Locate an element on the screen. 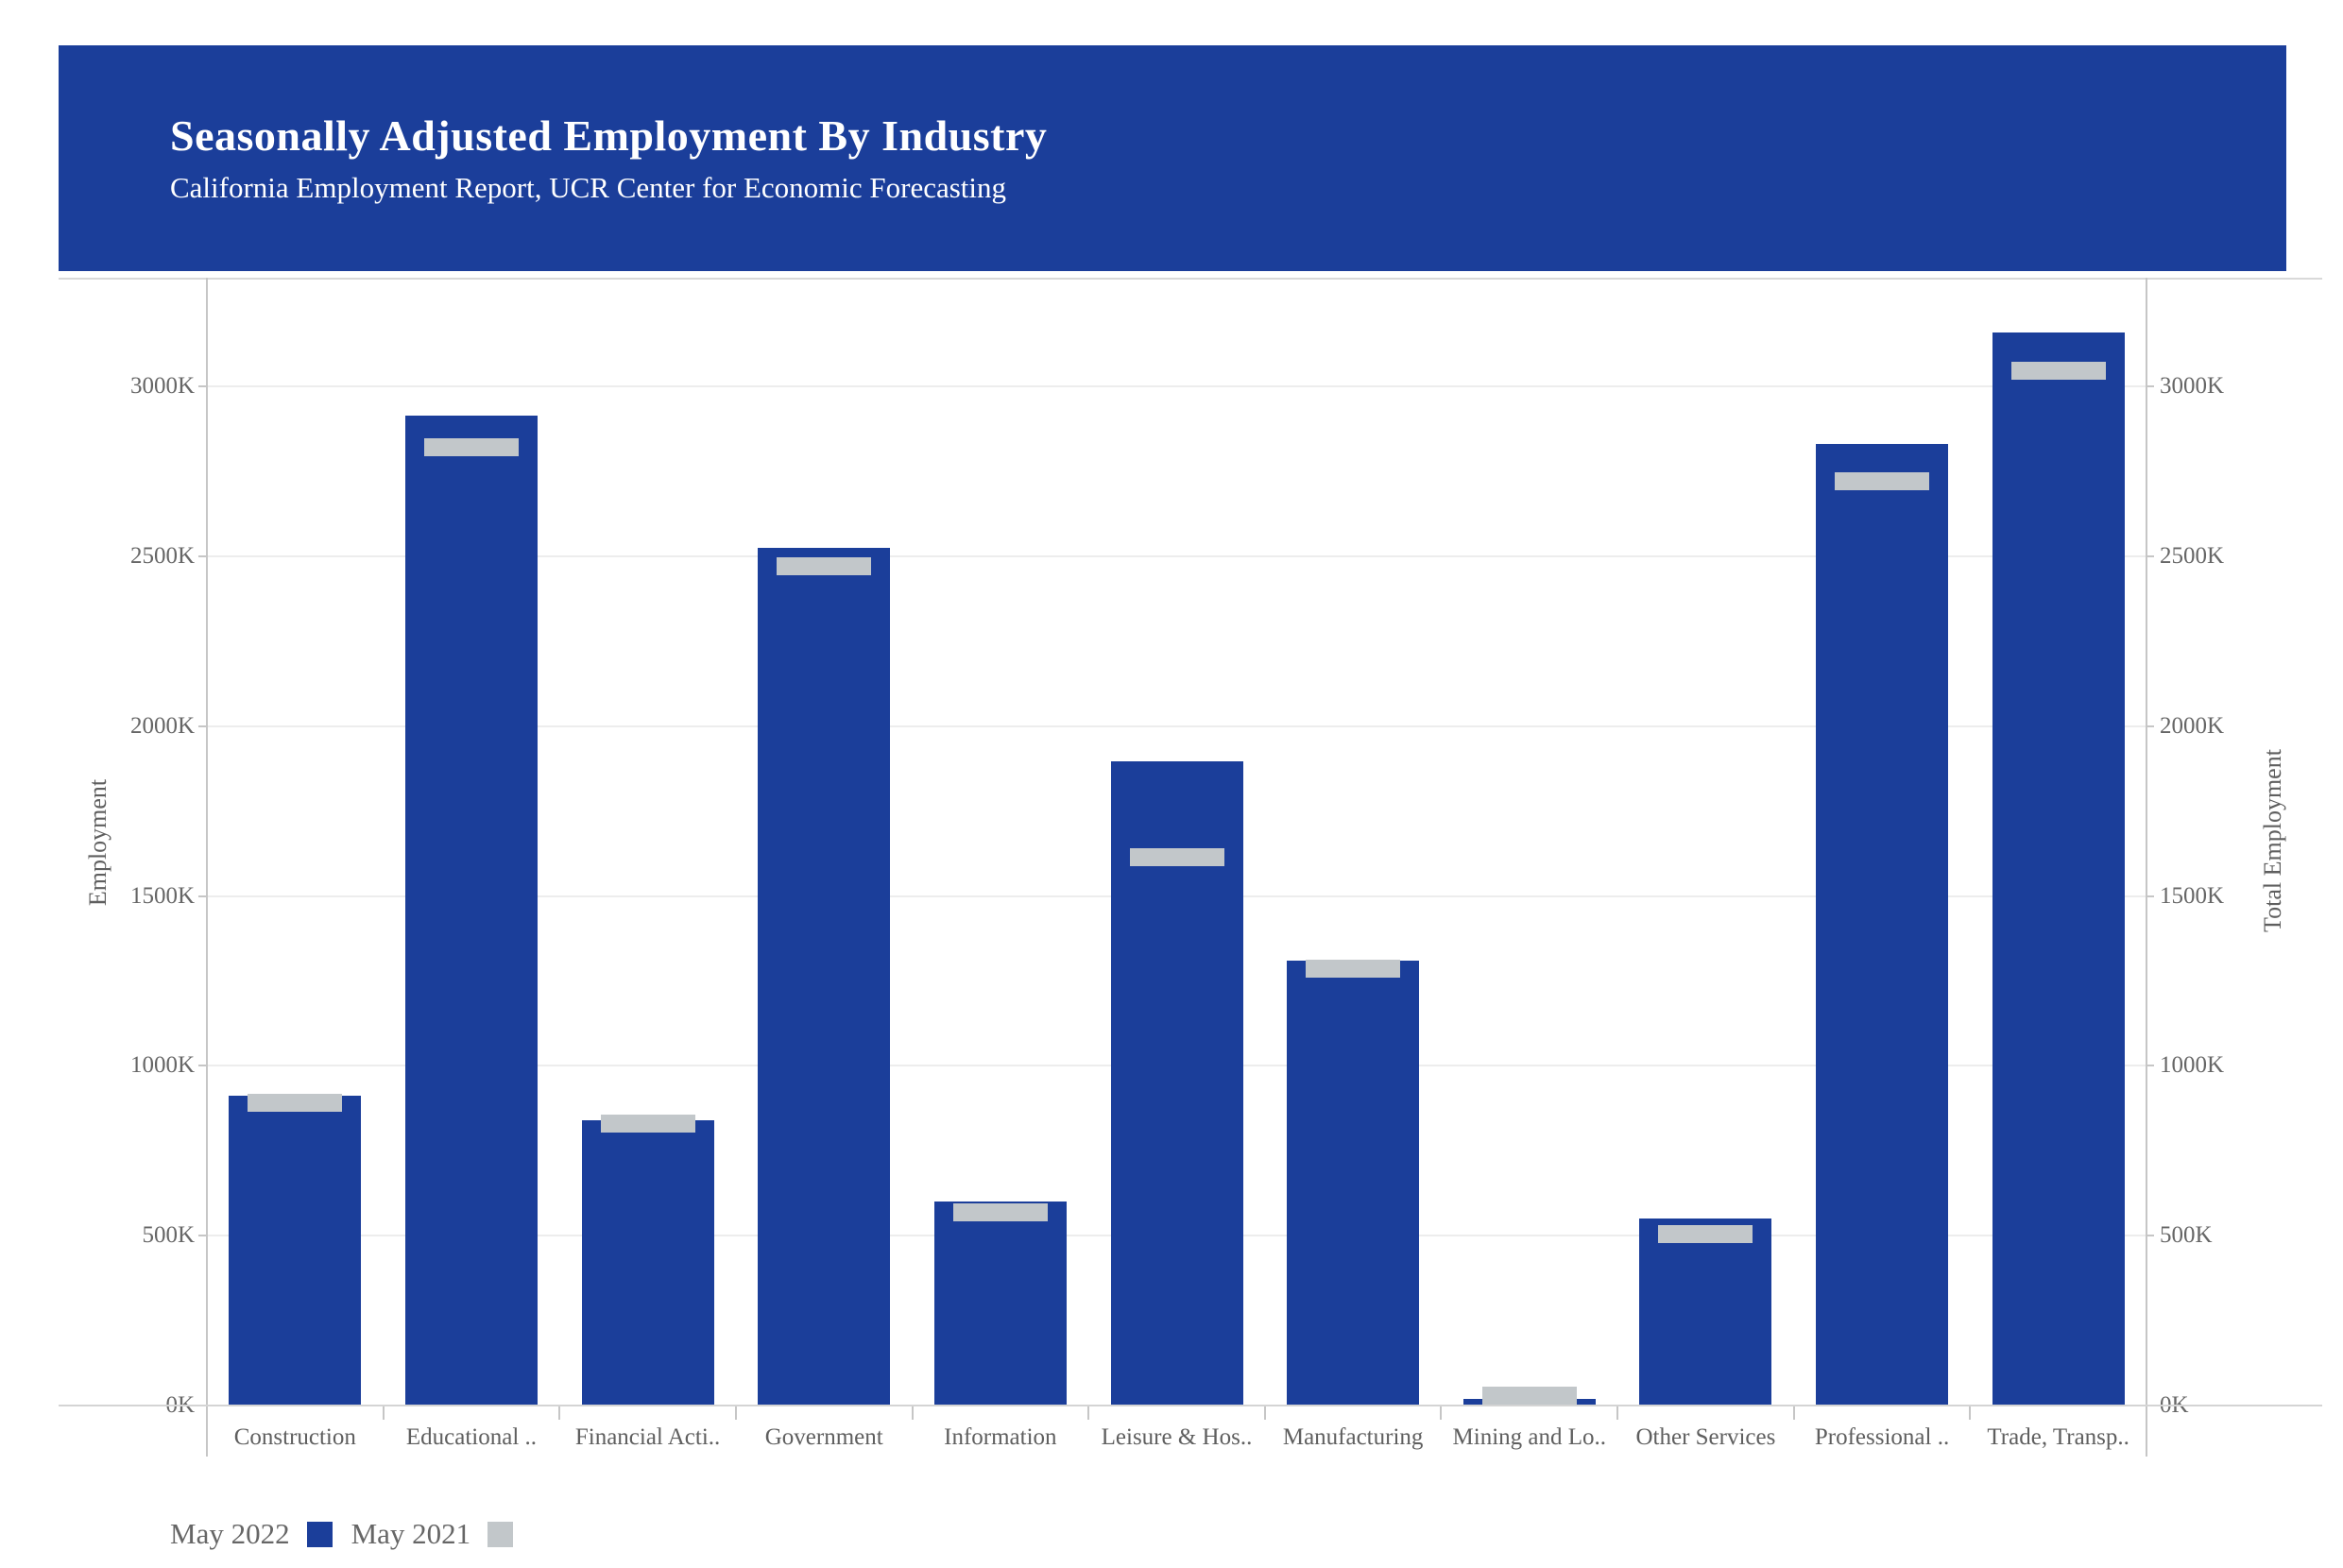 The image size is (2343, 1568). bar-may-2022-financial-acti is located at coordinates (647, 1262).